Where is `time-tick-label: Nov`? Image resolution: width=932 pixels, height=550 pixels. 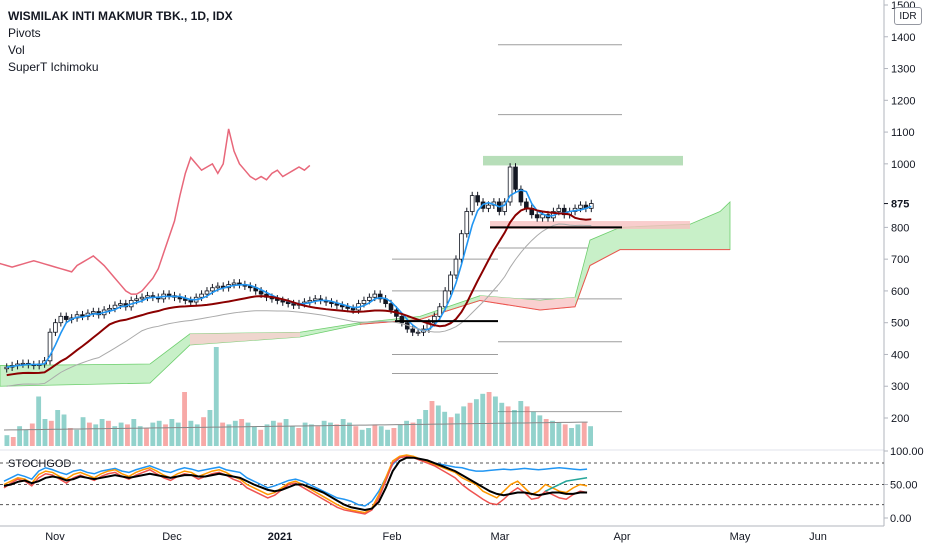 time-tick-label: Nov is located at coordinates (55, 537).